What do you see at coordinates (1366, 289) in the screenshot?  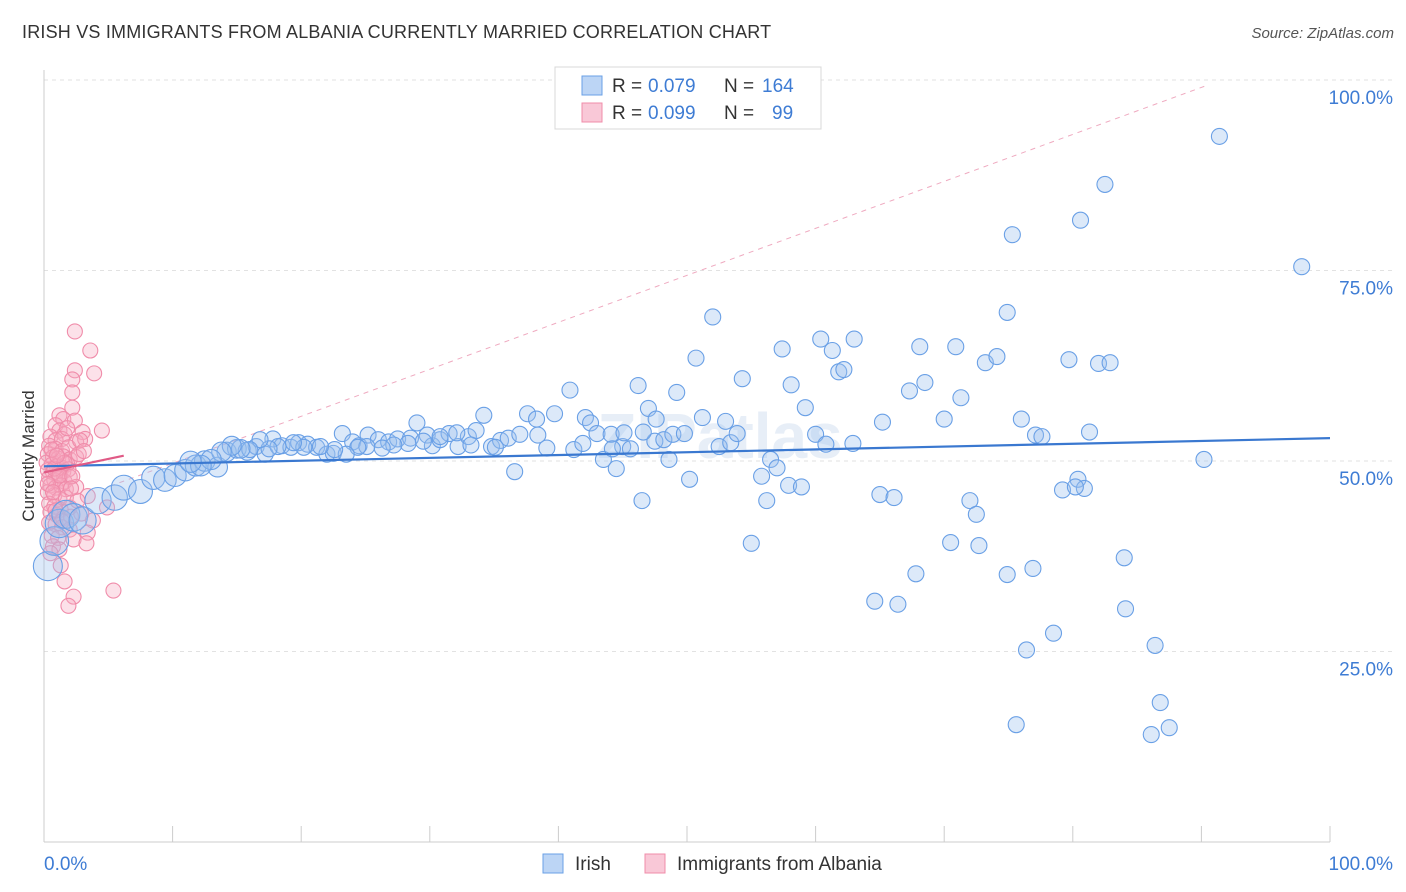 I see `y-tick-label: 75.0%` at bounding box center [1366, 289].